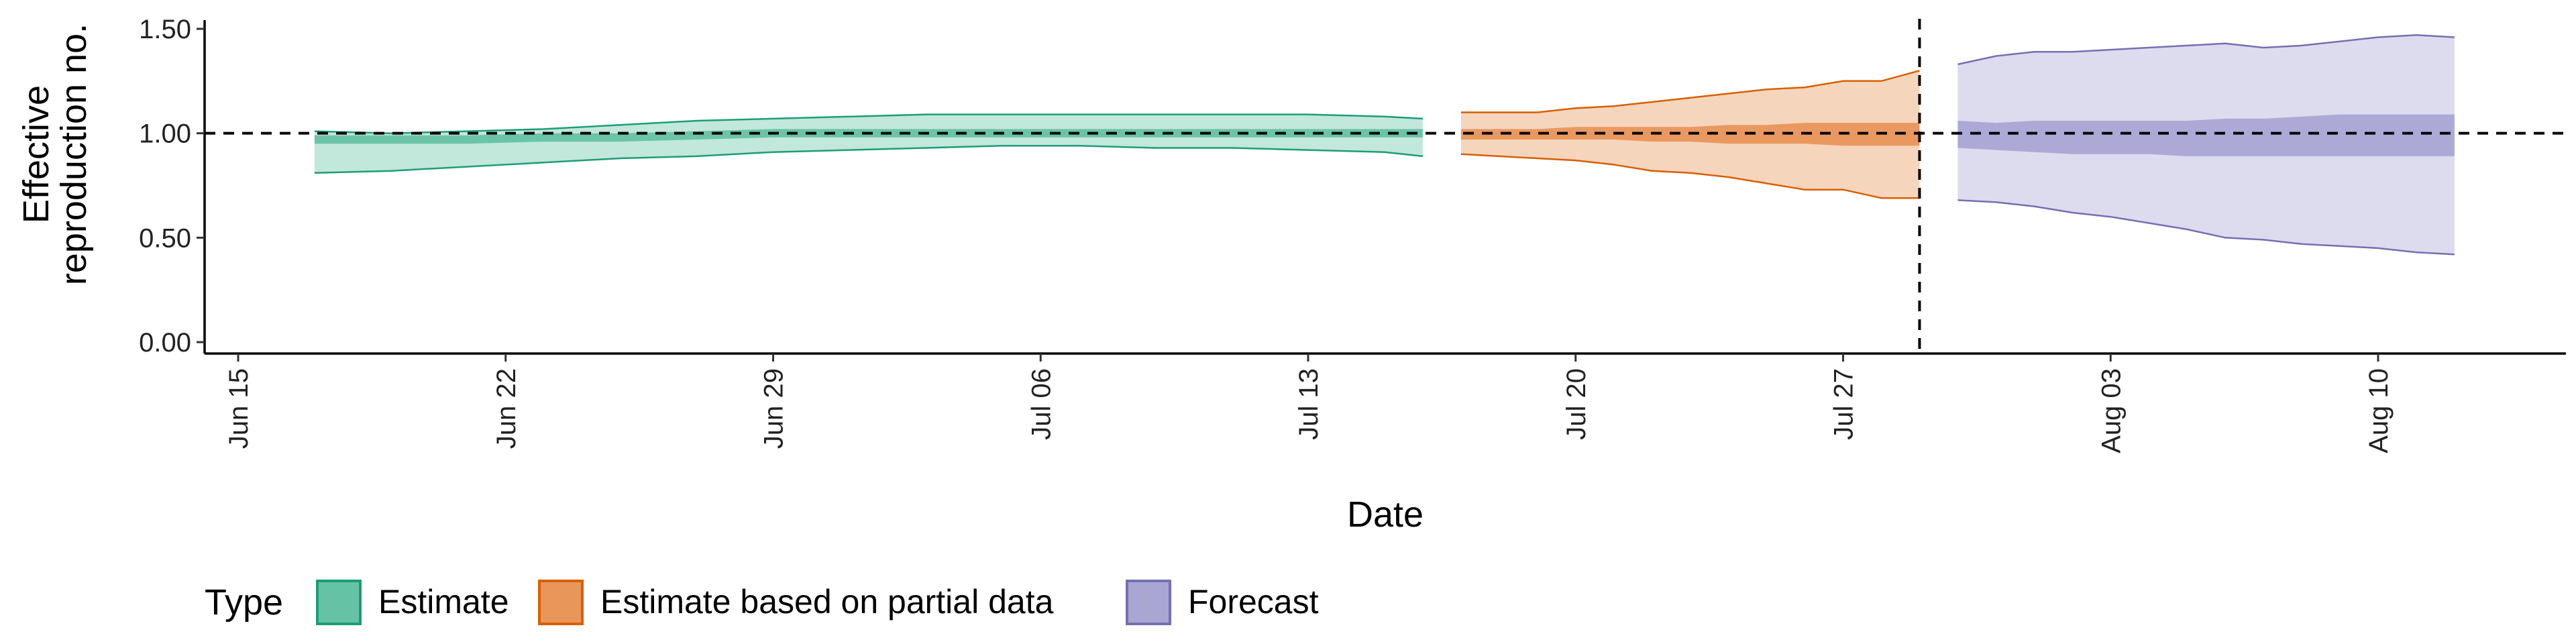 This screenshot has width=2576, height=644. I want to click on legend-label-estimate-based-on-partial-data: Estimate based on partial data, so click(827, 602).